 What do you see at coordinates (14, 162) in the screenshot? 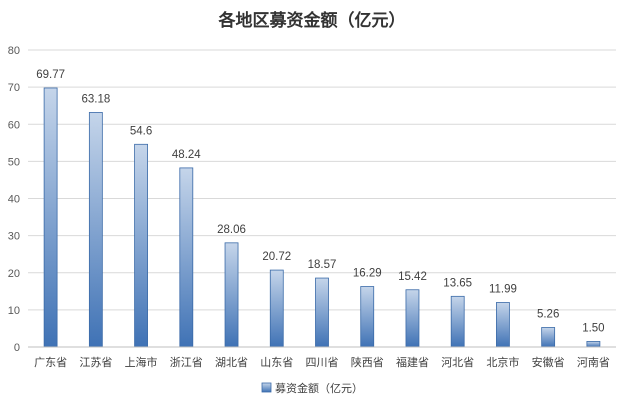
I see `y-tick-label: 50` at bounding box center [14, 162].